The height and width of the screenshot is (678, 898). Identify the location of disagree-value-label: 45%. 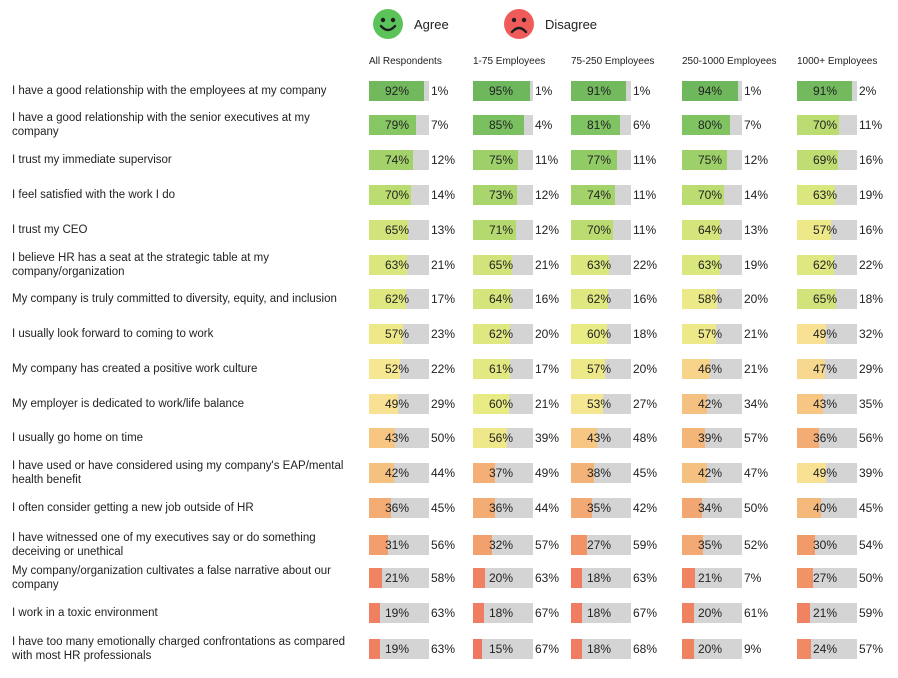
(871, 508).